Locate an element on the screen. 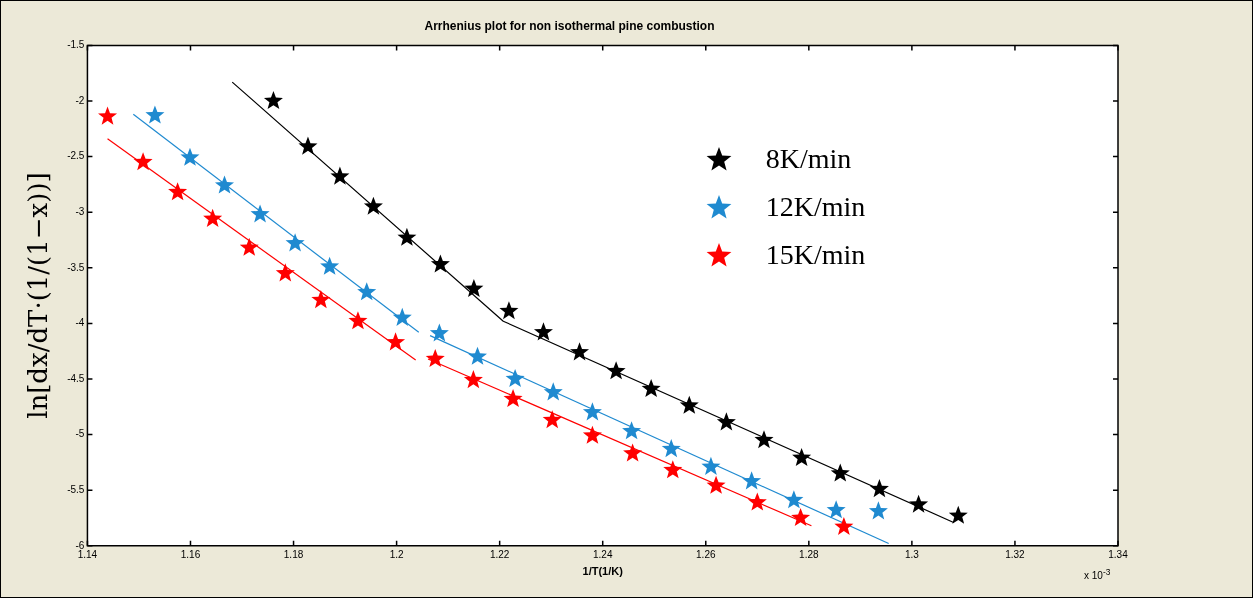 The height and width of the screenshot is (598, 1253). legend-label: 8K/min is located at coordinates (808, 159).